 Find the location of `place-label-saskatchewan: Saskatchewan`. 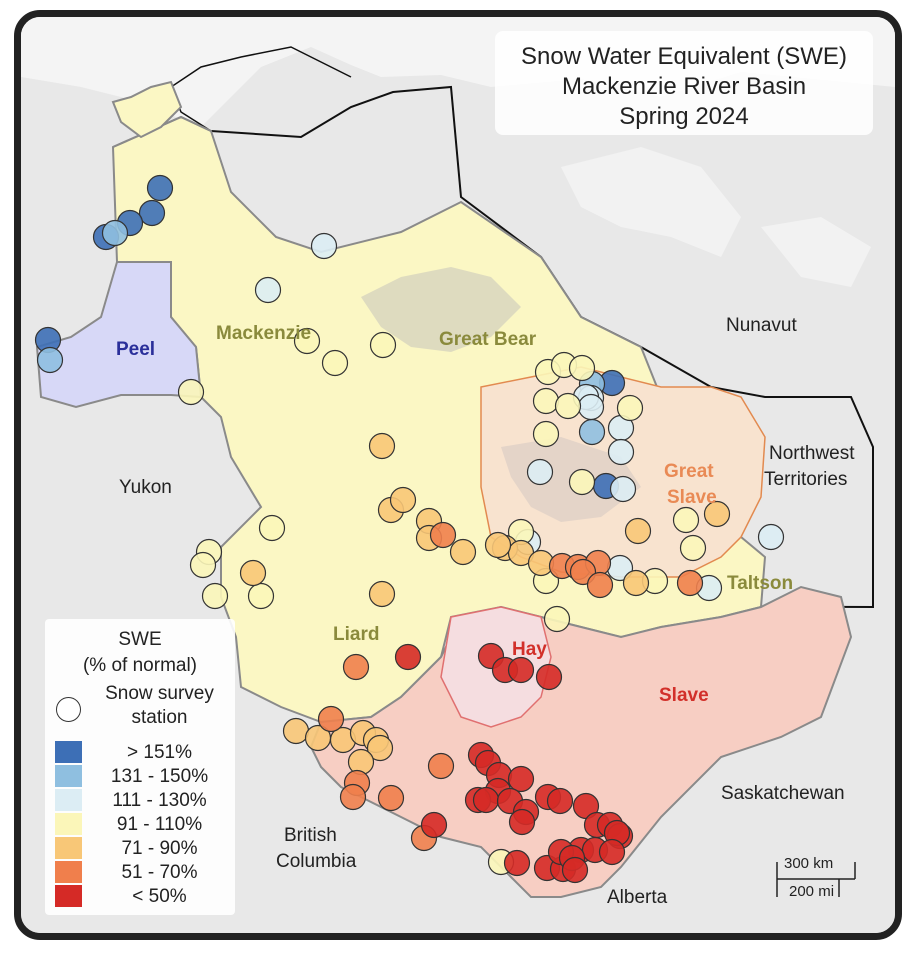

place-label-saskatchewan: Saskatchewan is located at coordinates (783, 793).